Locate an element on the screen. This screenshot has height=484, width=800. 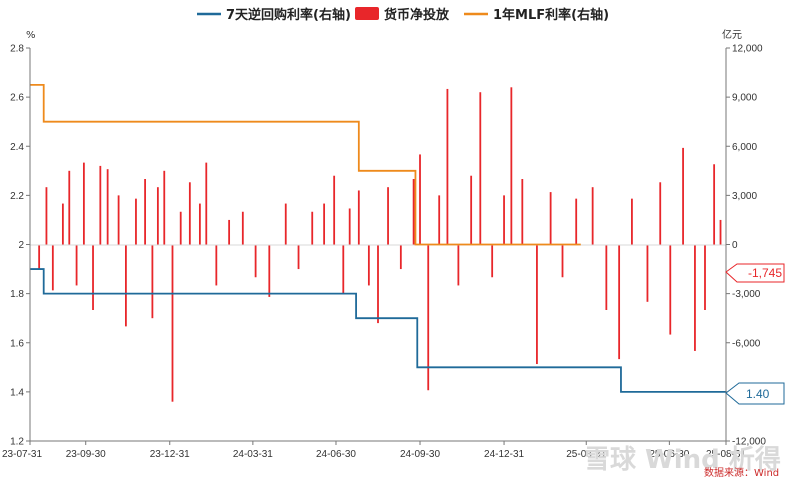
left-axis-tick-label: 2.4 is located at coordinates (17, 147).